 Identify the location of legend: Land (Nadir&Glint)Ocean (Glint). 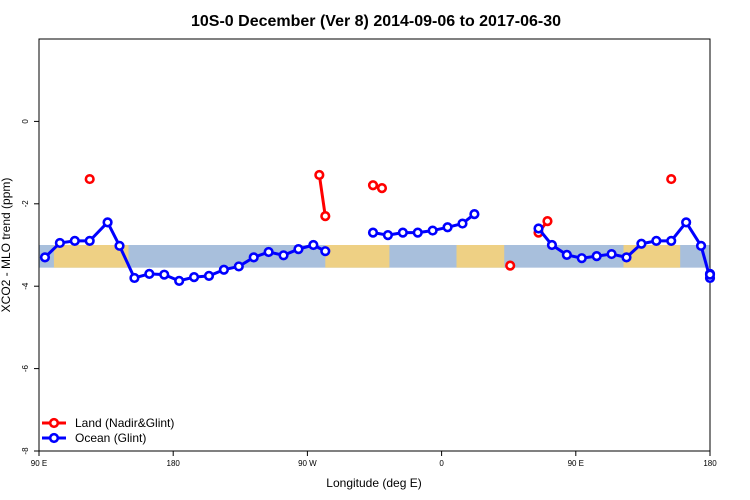
(108, 430).